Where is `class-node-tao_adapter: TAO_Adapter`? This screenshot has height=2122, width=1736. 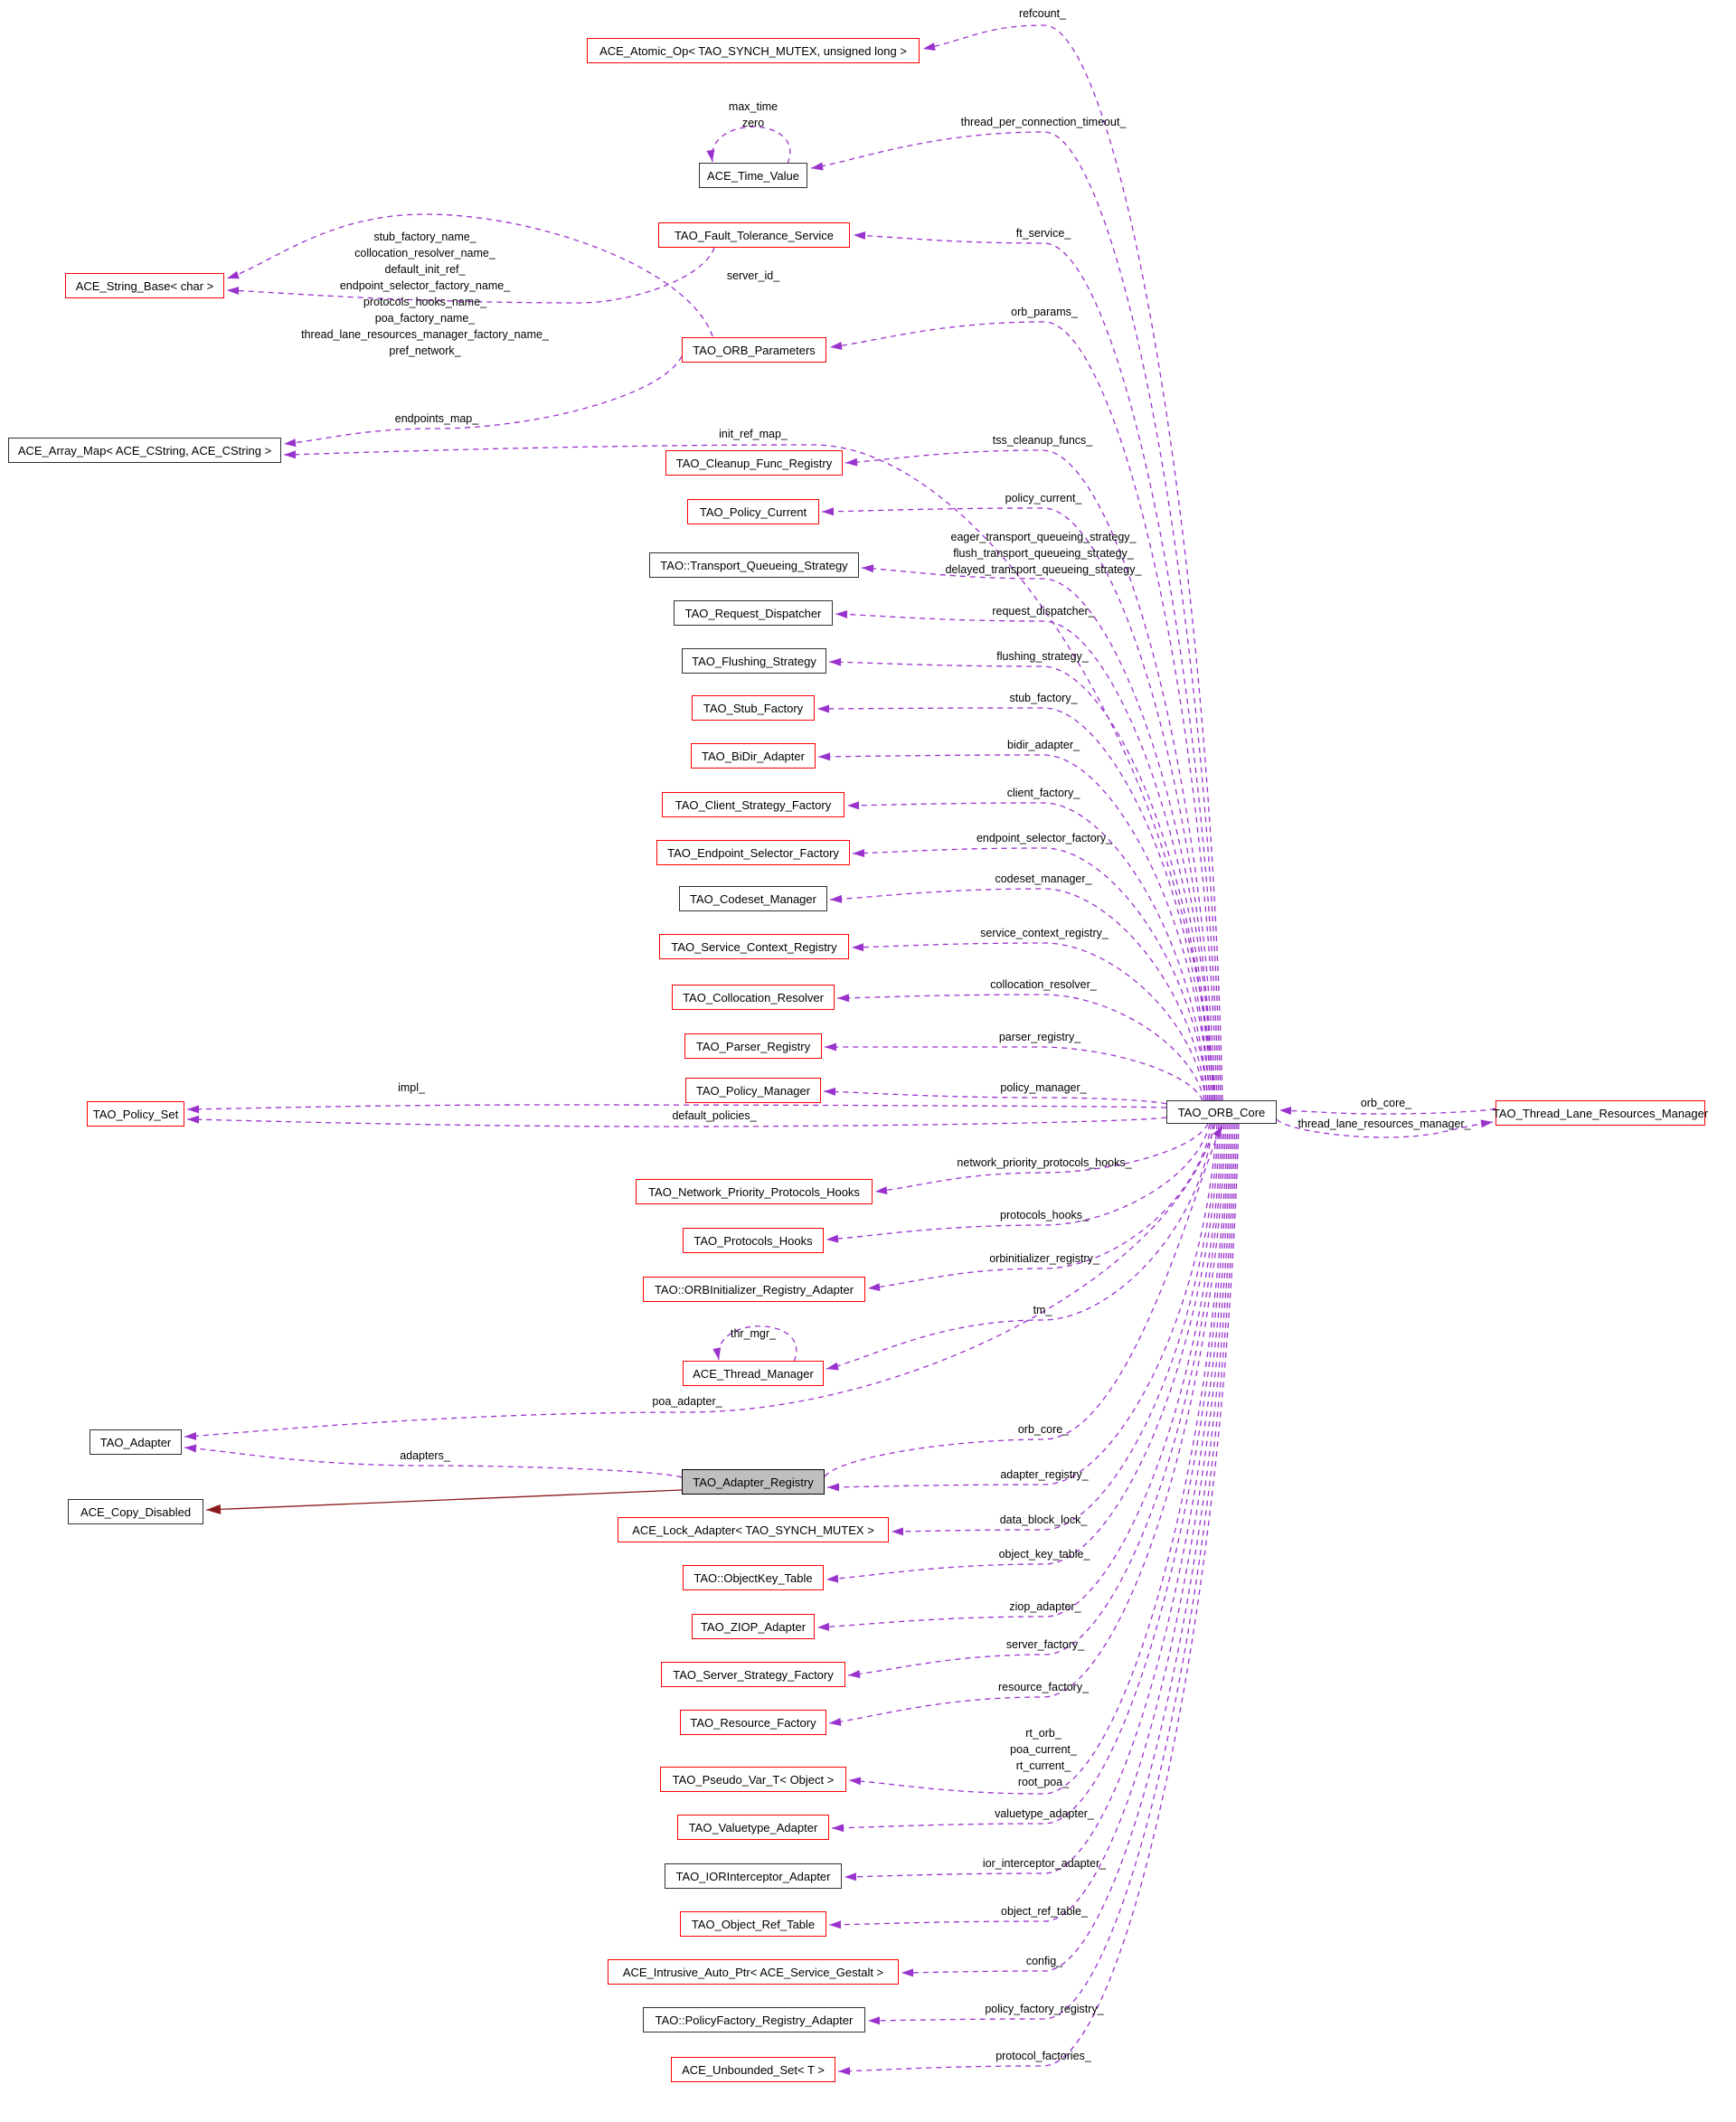 class-node-tao_adapter: TAO_Adapter is located at coordinates (136, 1442).